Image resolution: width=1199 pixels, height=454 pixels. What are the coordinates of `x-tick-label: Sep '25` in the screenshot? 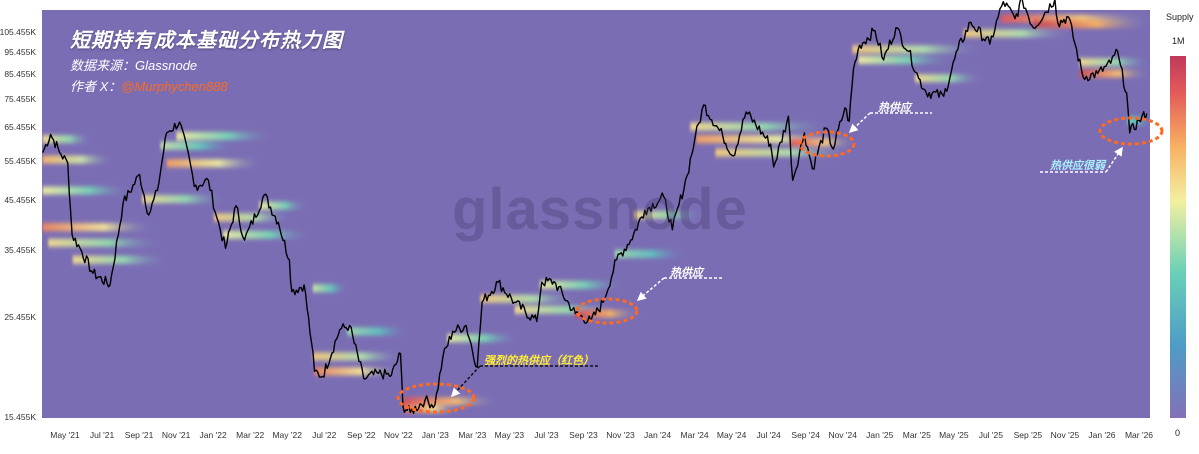 It's located at (1028, 435).